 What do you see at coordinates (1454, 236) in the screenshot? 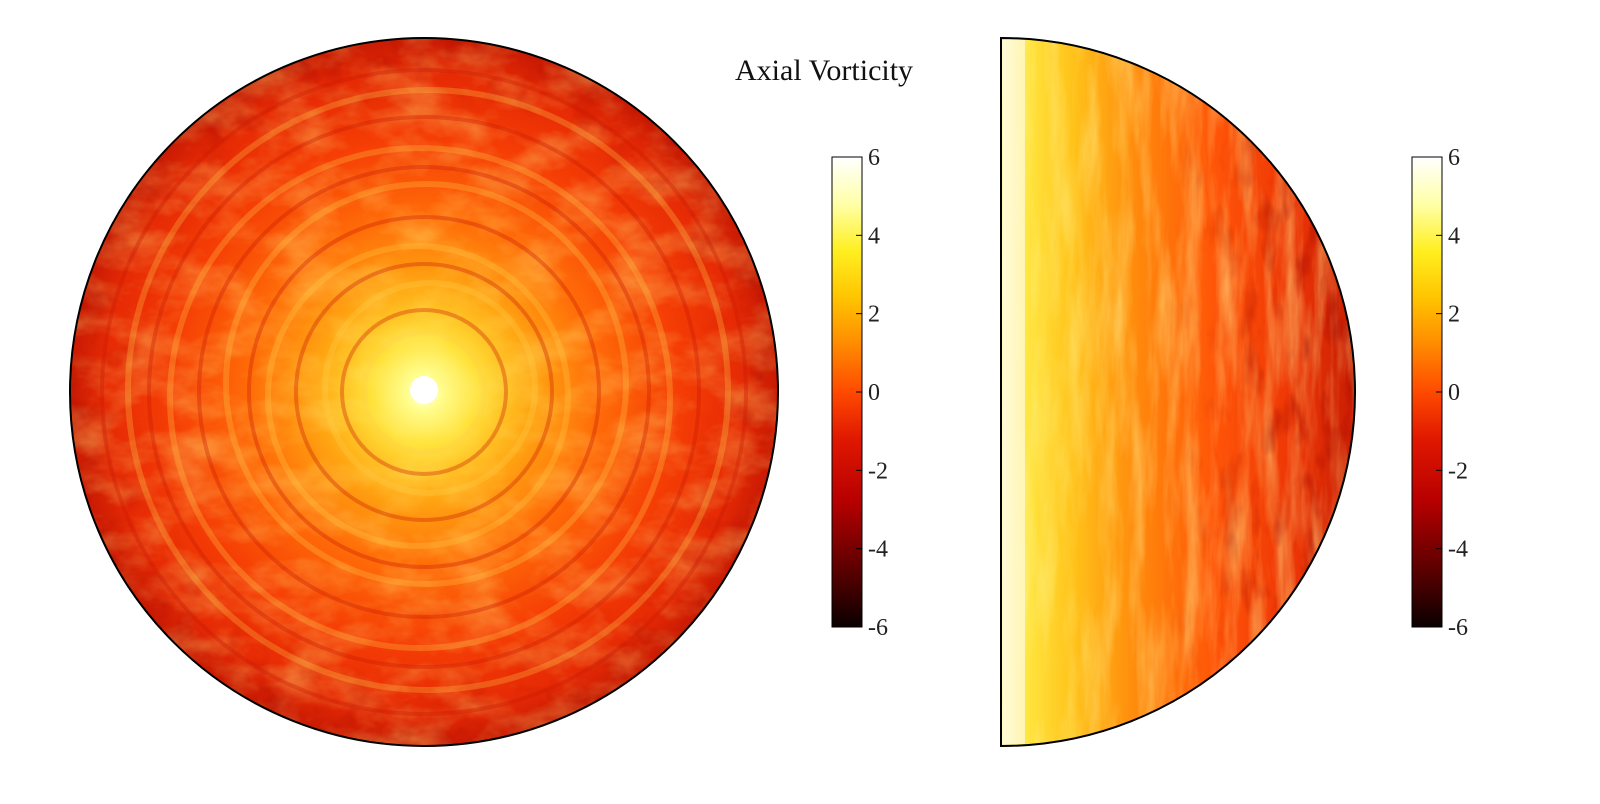
I see `colorbar-right-tick-label: 4` at bounding box center [1454, 236].